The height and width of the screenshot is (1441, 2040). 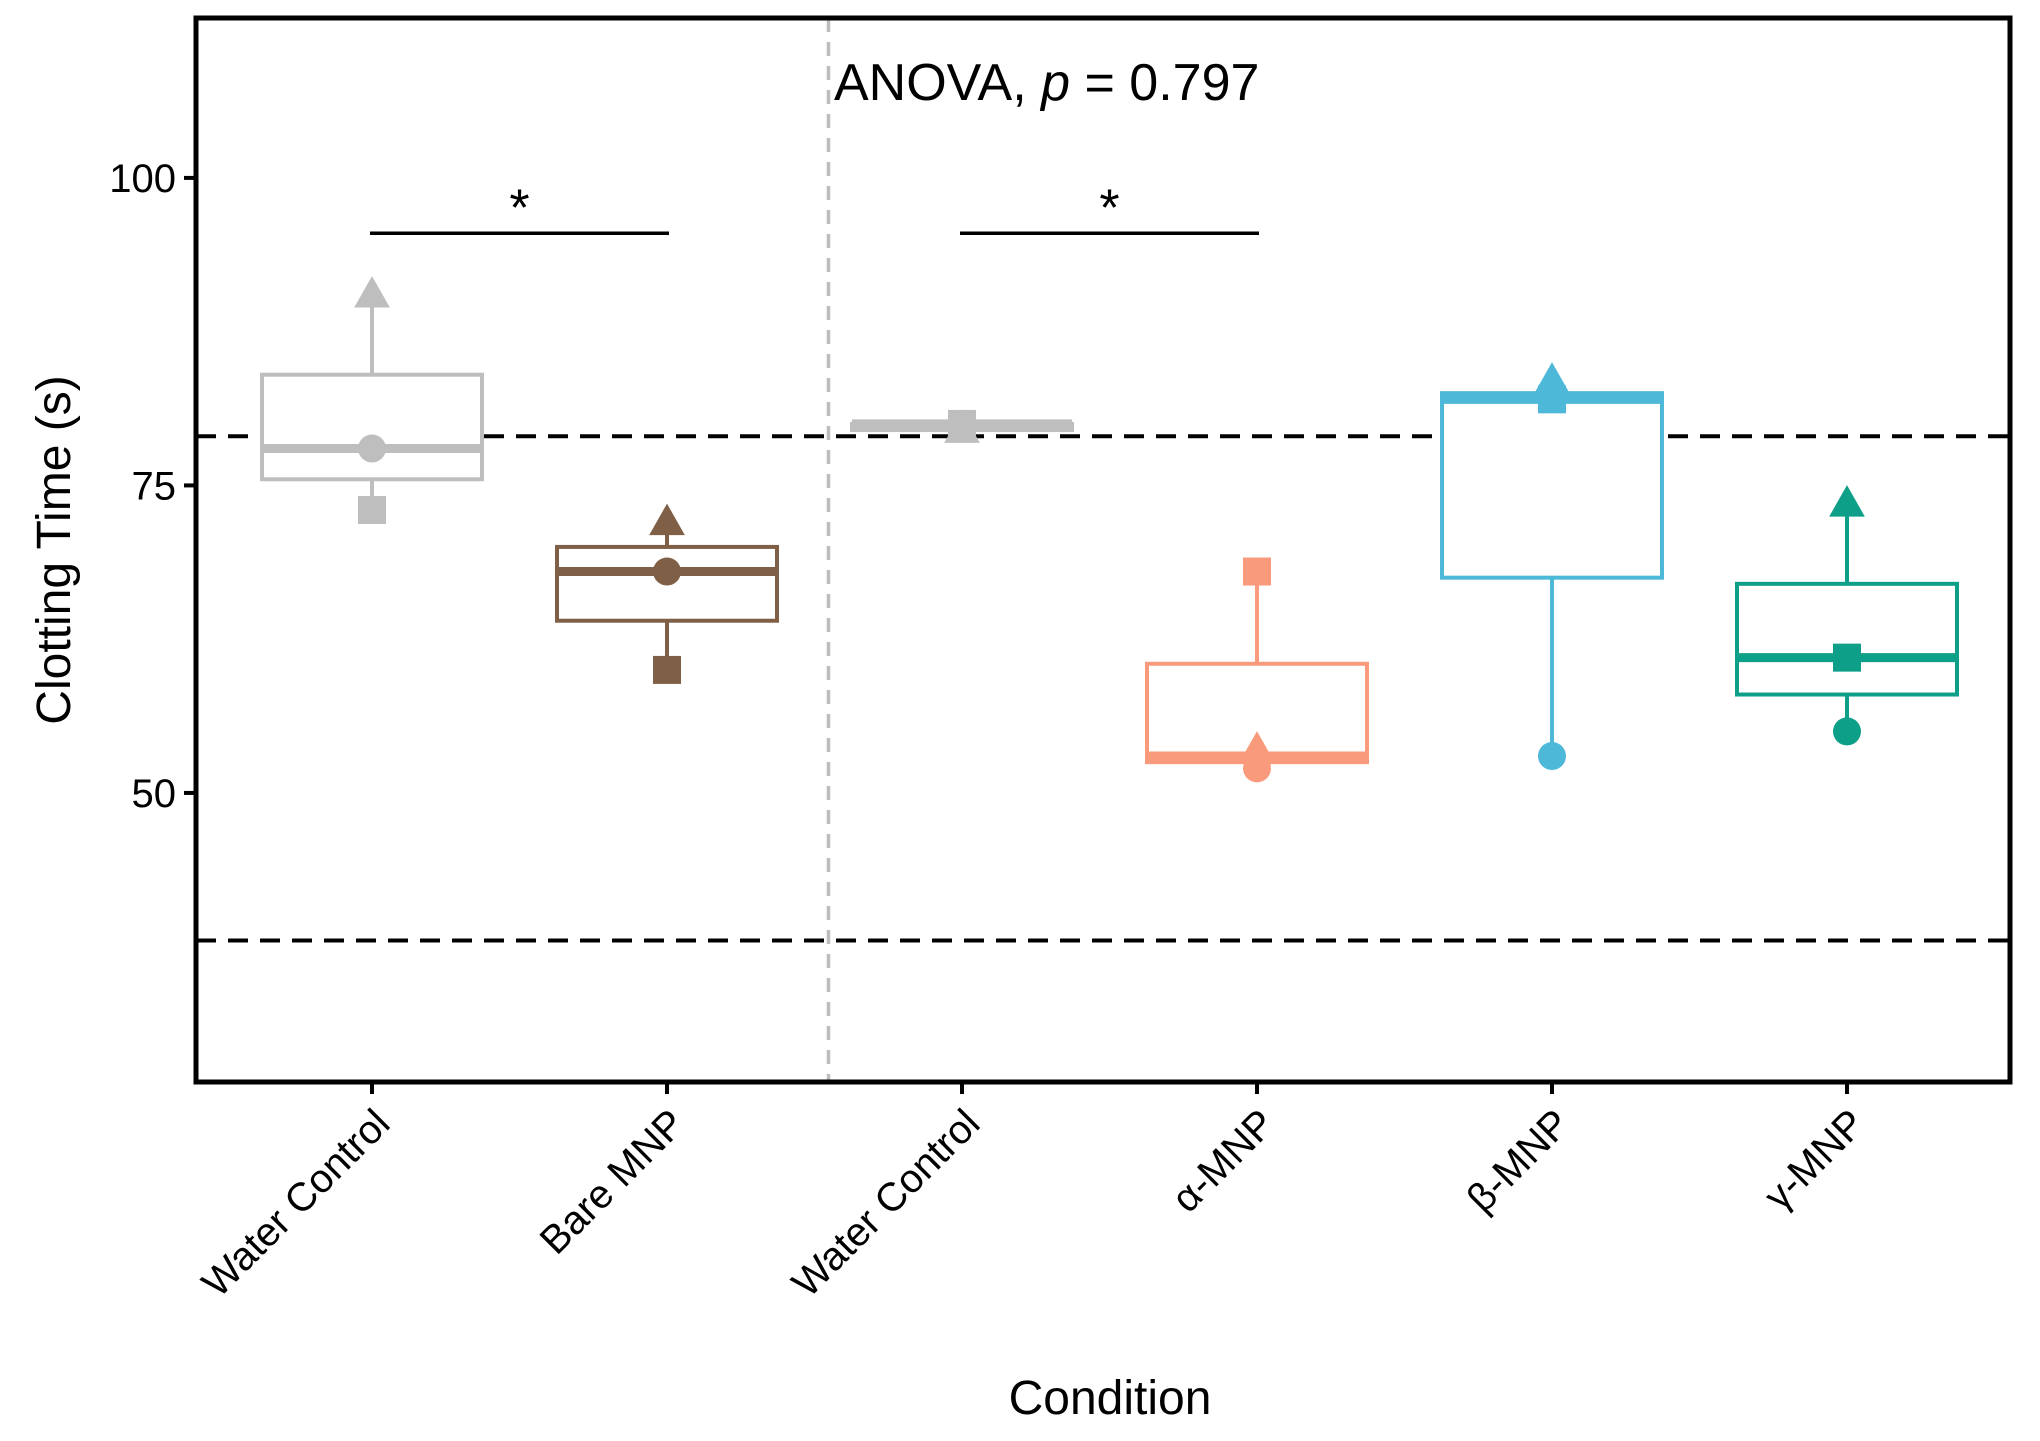 I want to click on anova-annotation: ANOVA, p = 0.797, so click(x=1046, y=83).